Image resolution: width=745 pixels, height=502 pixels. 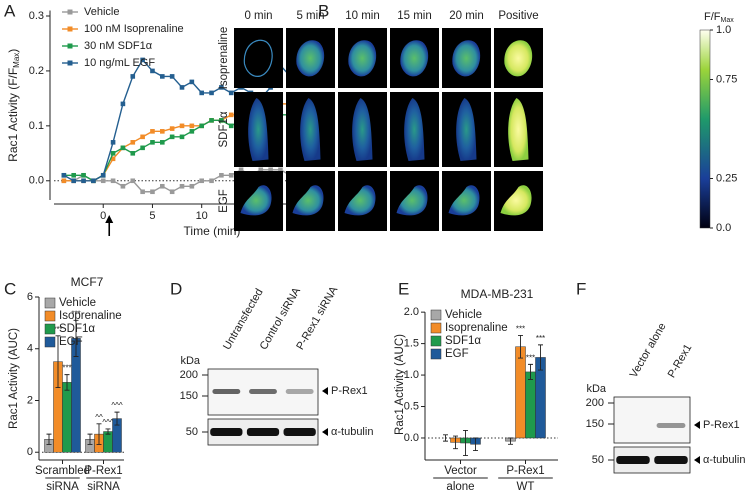 I want to click on colorbar-title-text: F/F, so click(x=712, y=17).